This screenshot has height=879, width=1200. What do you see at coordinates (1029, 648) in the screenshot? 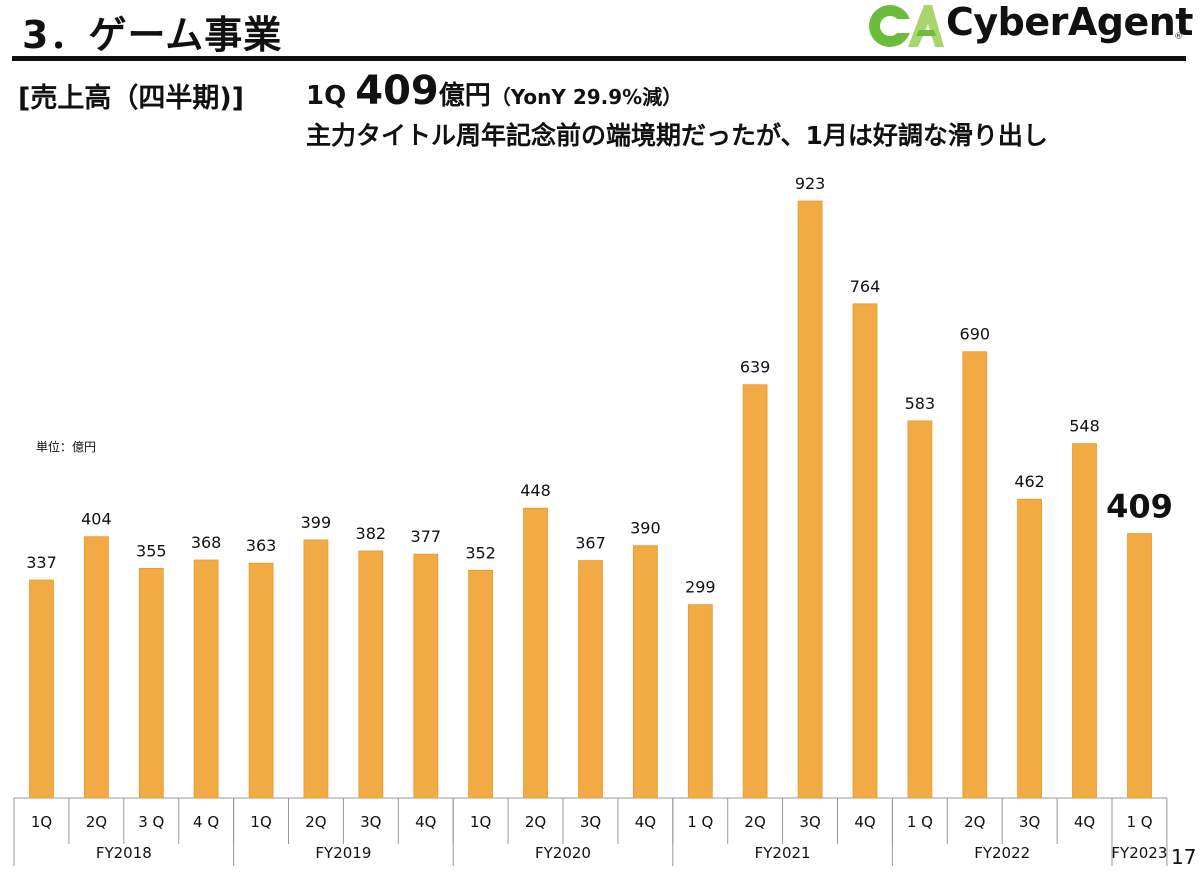
I see `bar-FY2022-3q` at bounding box center [1029, 648].